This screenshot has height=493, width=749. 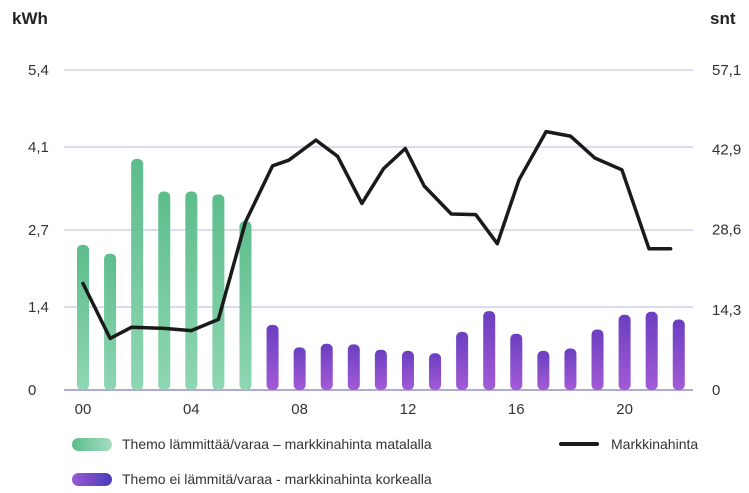 What do you see at coordinates (191, 409) in the screenshot?
I see `x-tick-label: 04` at bounding box center [191, 409].